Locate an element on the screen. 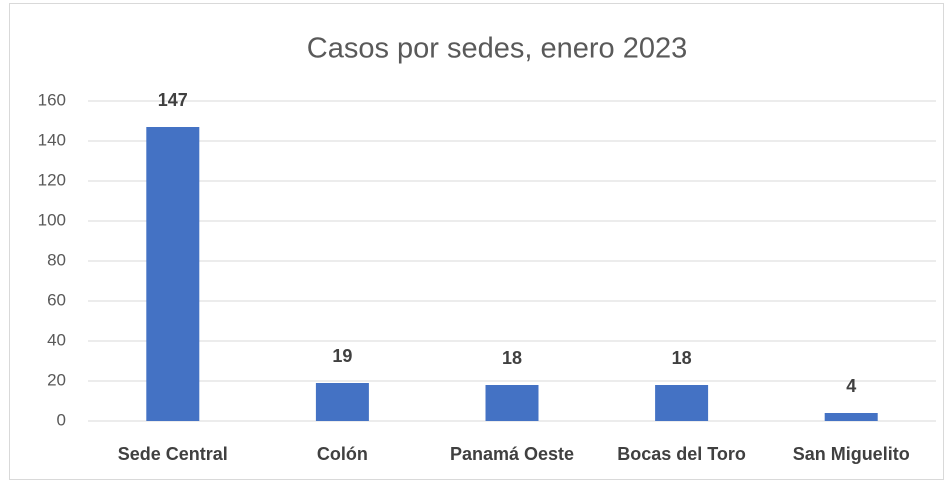  x-tick-label: Sede Central is located at coordinates (173, 454).